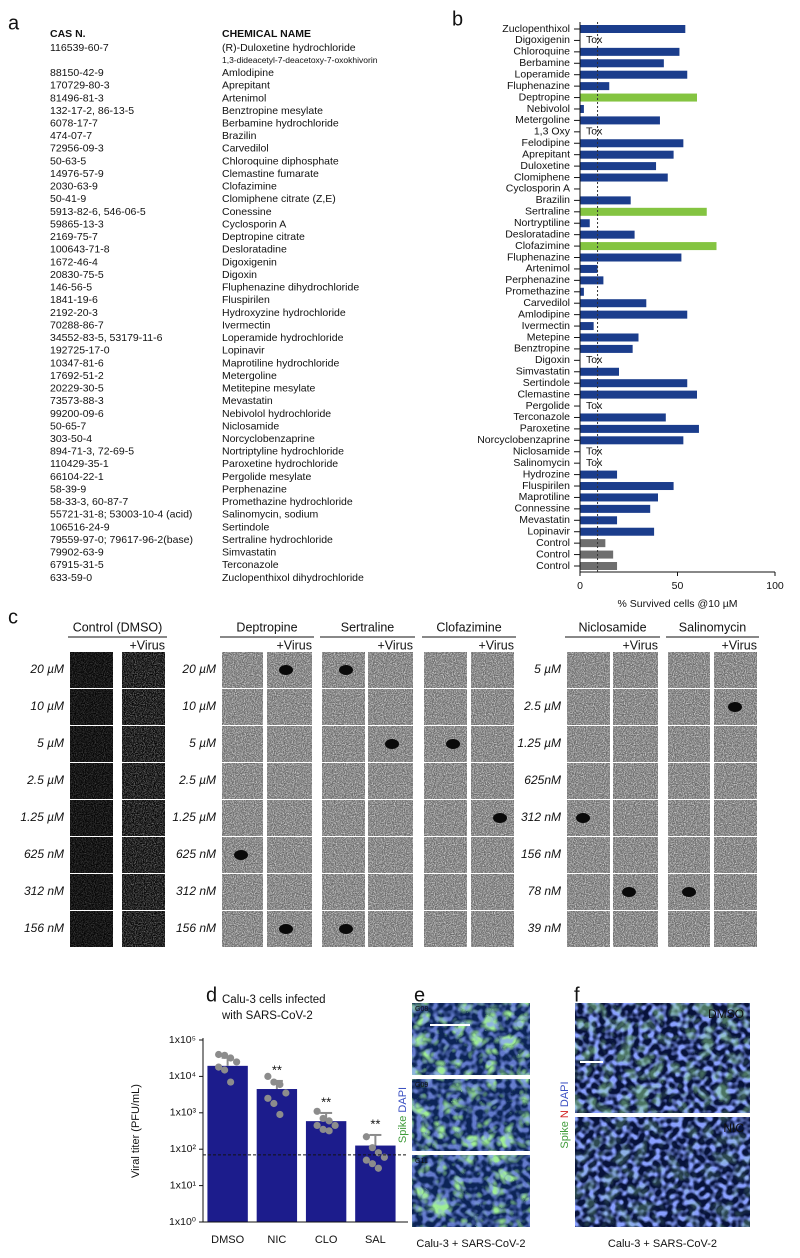 The image size is (800, 1258). I want to click on chemical-name: Promethazine hydrochloride, so click(287, 502).